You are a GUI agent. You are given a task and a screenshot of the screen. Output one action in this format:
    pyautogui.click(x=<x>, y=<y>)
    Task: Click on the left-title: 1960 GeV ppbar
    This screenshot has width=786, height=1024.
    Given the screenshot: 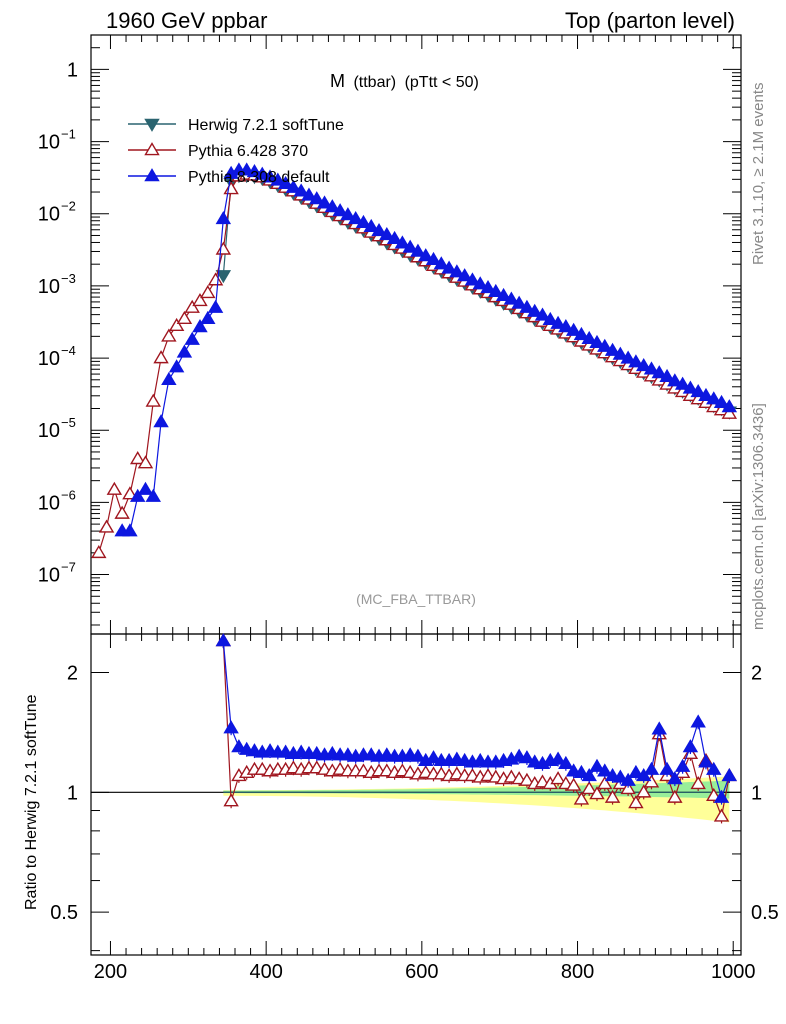 What is the action you would take?
    pyautogui.click(x=186, y=20)
    